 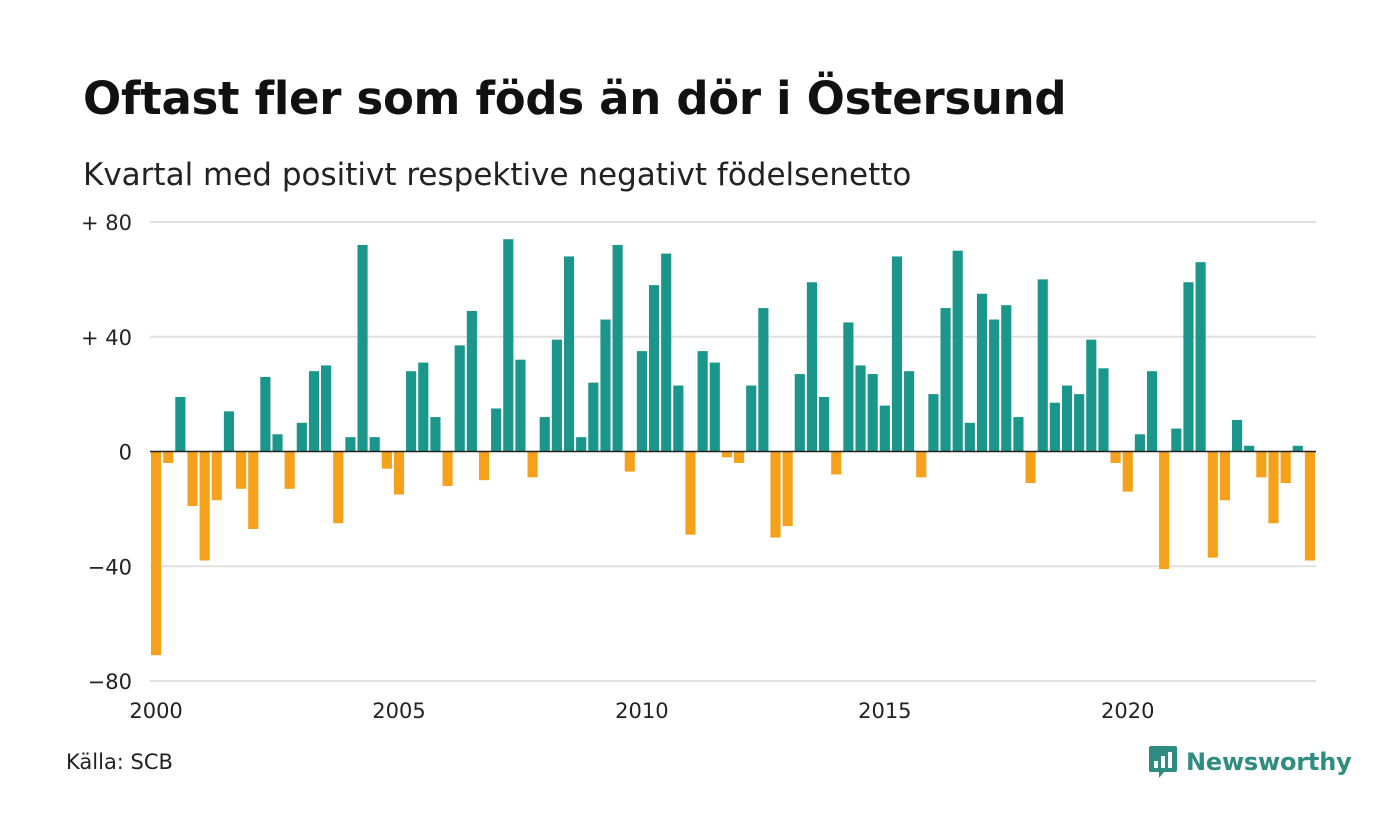 What do you see at coordinates (155, 711) in the screenshot?
I see `x-tick-label: 2000` at bounding box center [155, 711].